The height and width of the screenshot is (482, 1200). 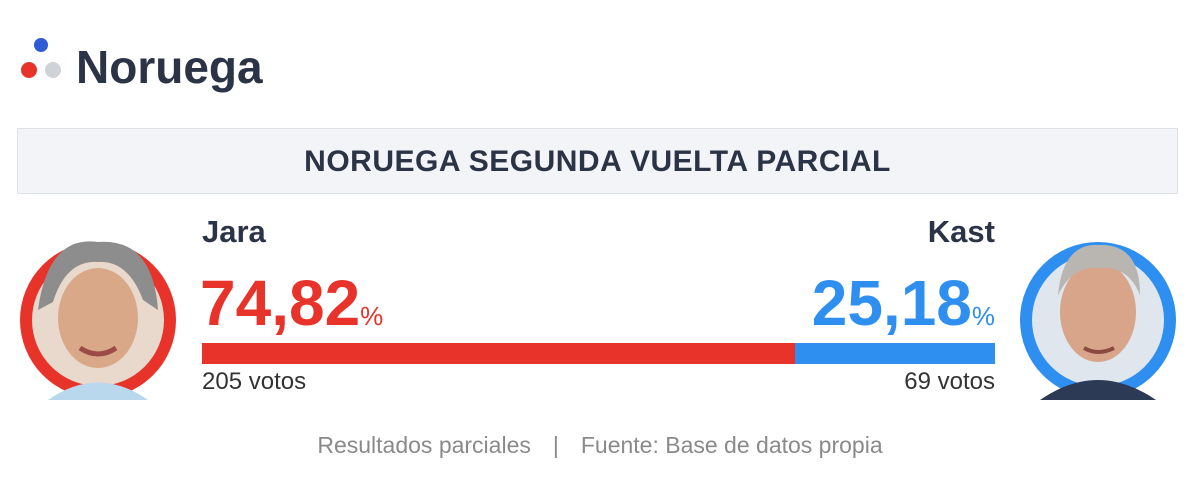 I want to click on votes-value: 69, so click(x=917, y=381).